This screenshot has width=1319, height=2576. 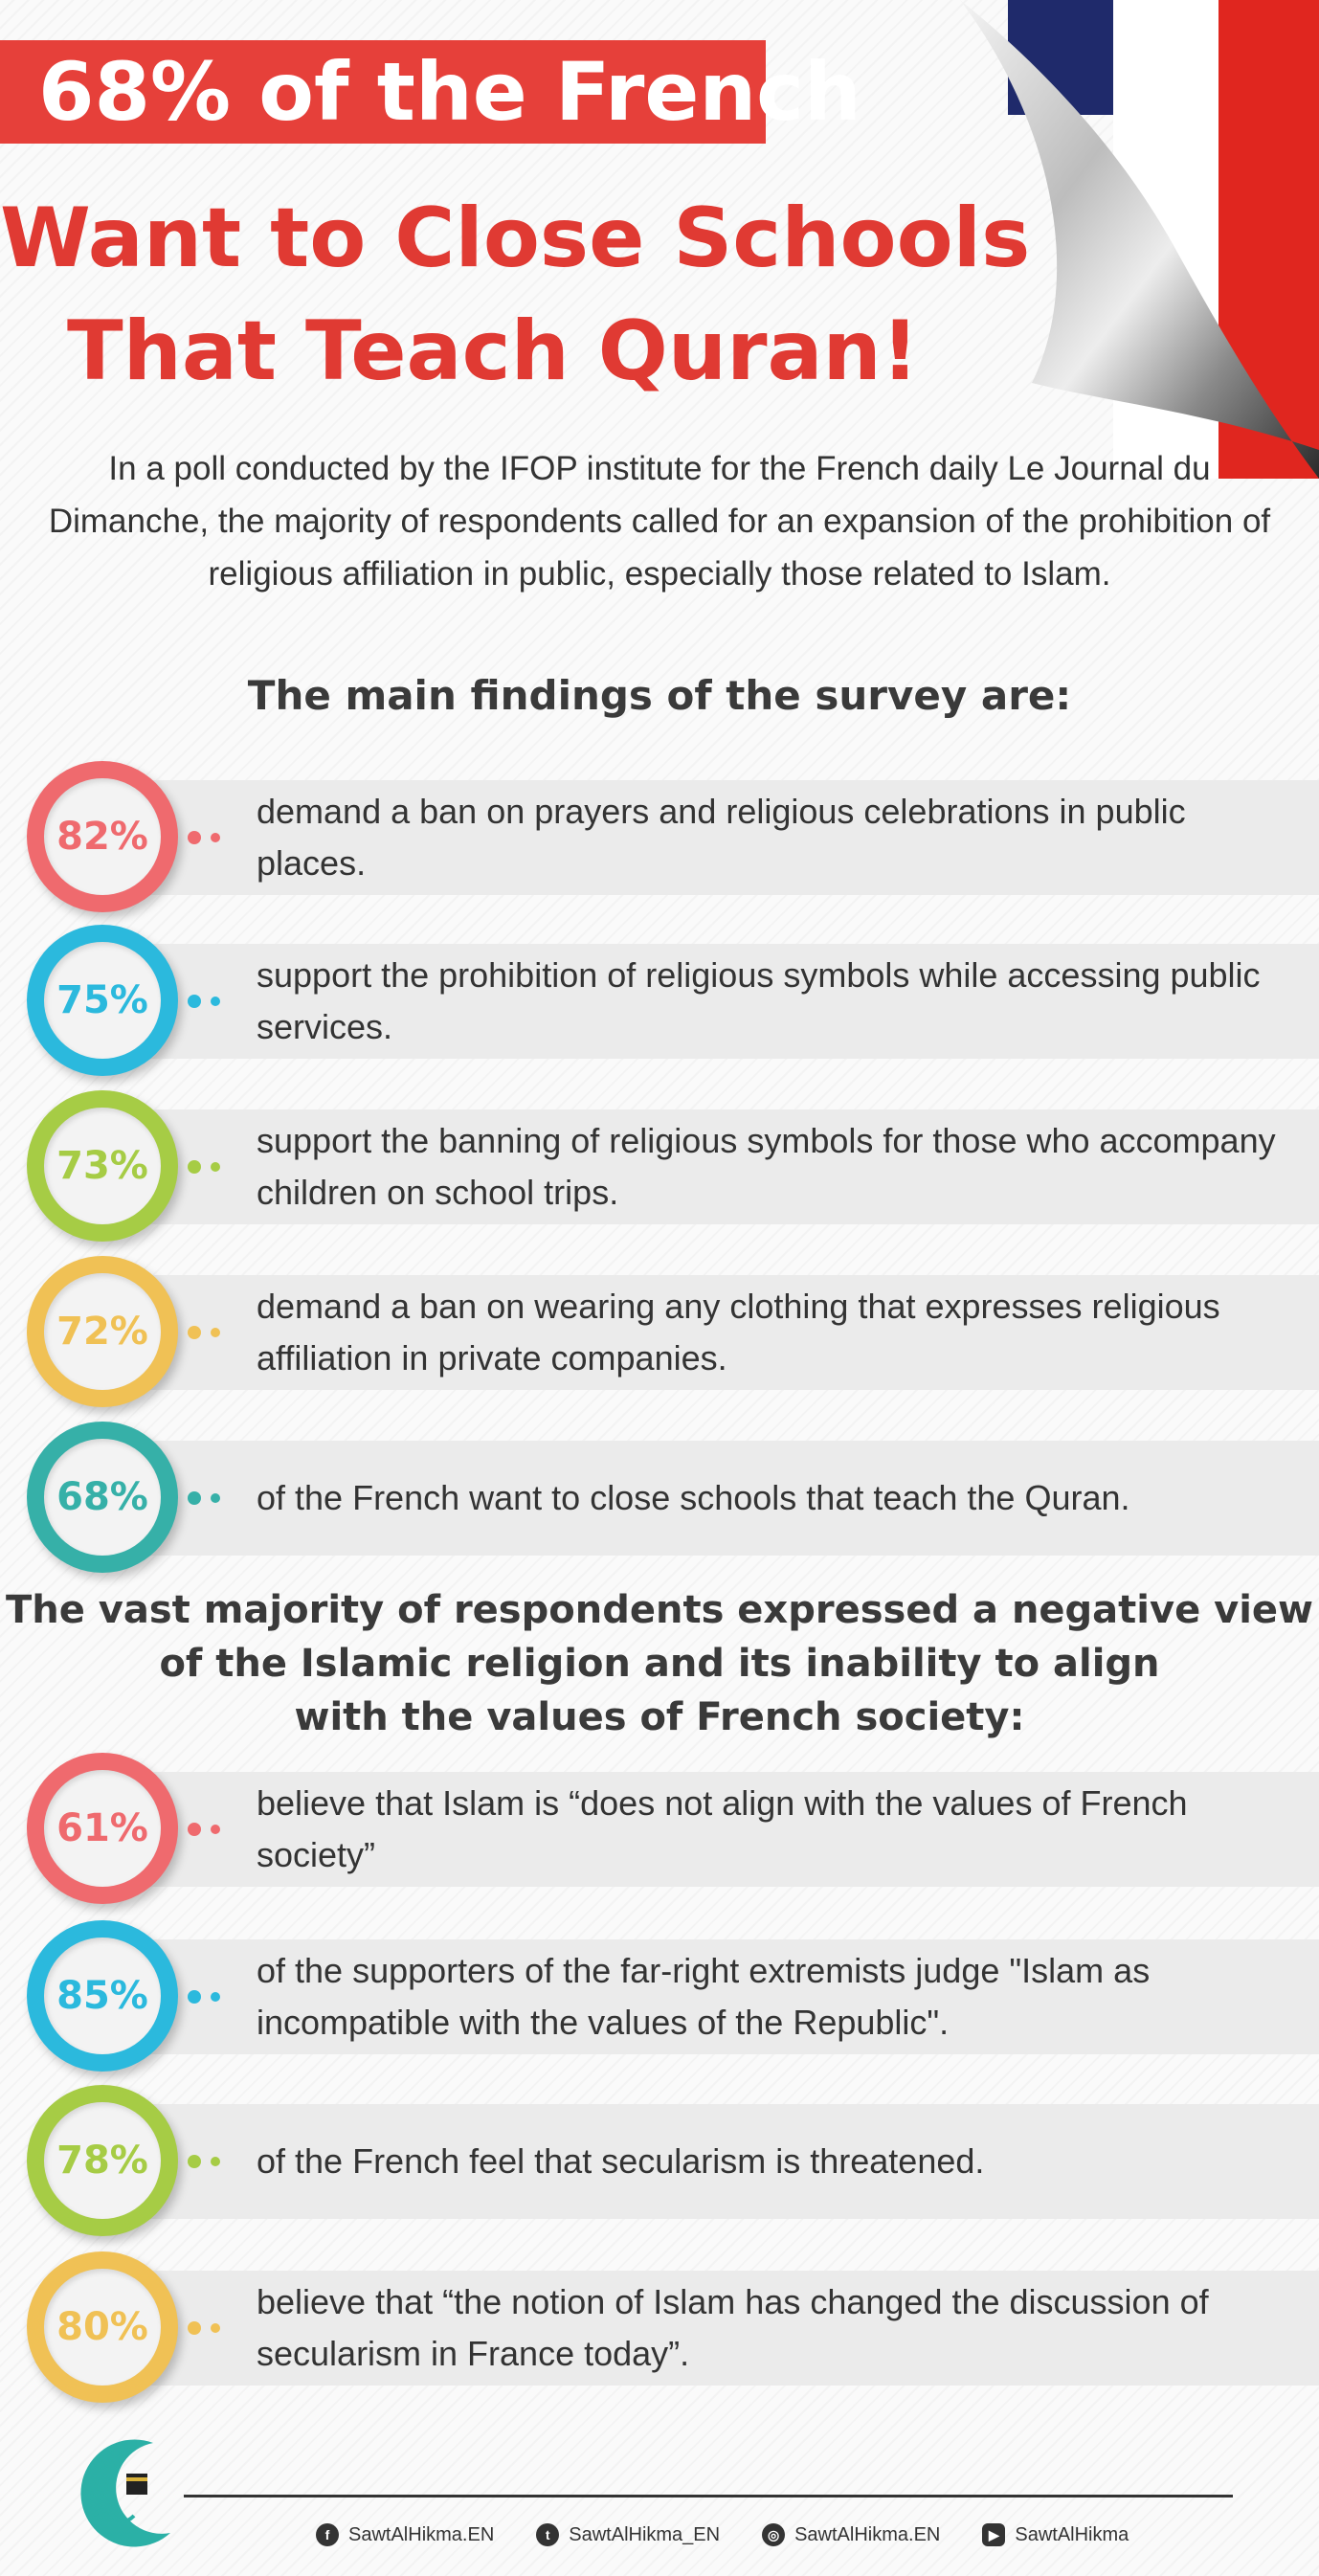 I want to click on instagram-link: ◎ SawtAlHikma.EN, so click(x=851, y=2535).